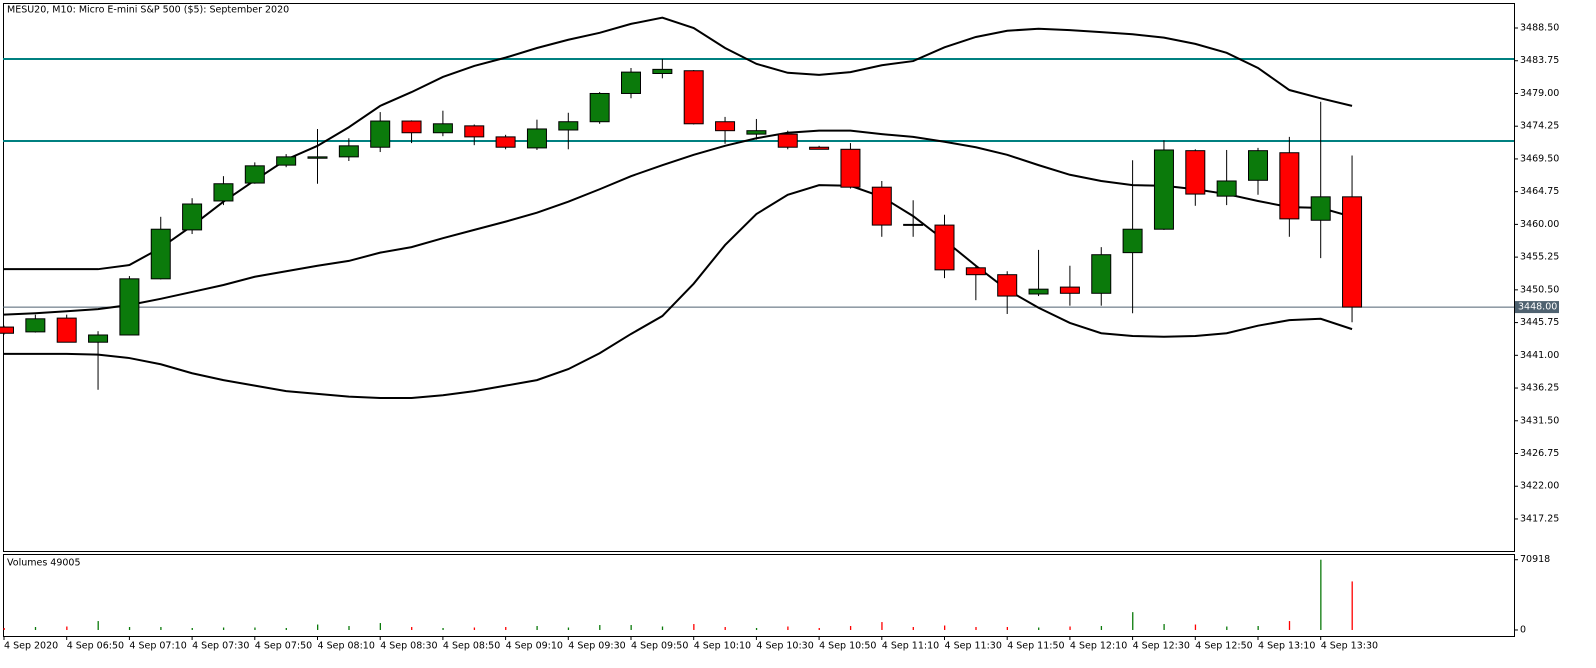 The height and width of the screenshot is (668, 1596). I want to click on x-tick-label: 4 Sep 09:10, so click(534, 646).